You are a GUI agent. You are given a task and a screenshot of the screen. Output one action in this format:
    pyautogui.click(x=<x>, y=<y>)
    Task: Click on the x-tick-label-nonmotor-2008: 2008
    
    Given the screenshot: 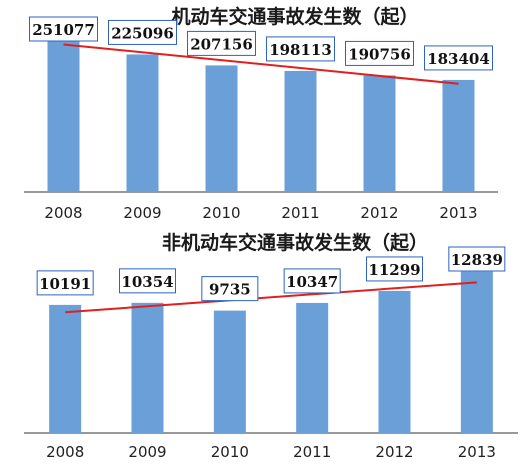 What is the action you would take?
    pyautogui.click(x=65, y=452)
    